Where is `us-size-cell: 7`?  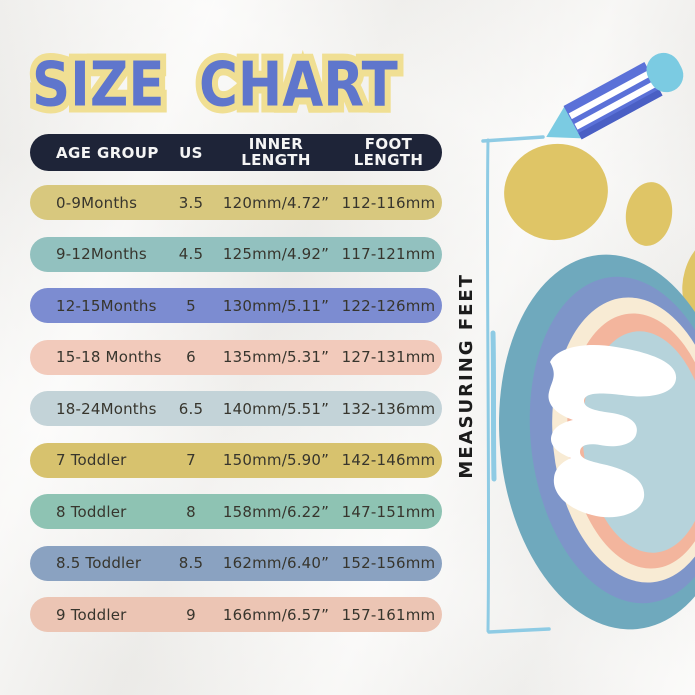
us-size-cell: 7 is located at coordinates (191, 460).